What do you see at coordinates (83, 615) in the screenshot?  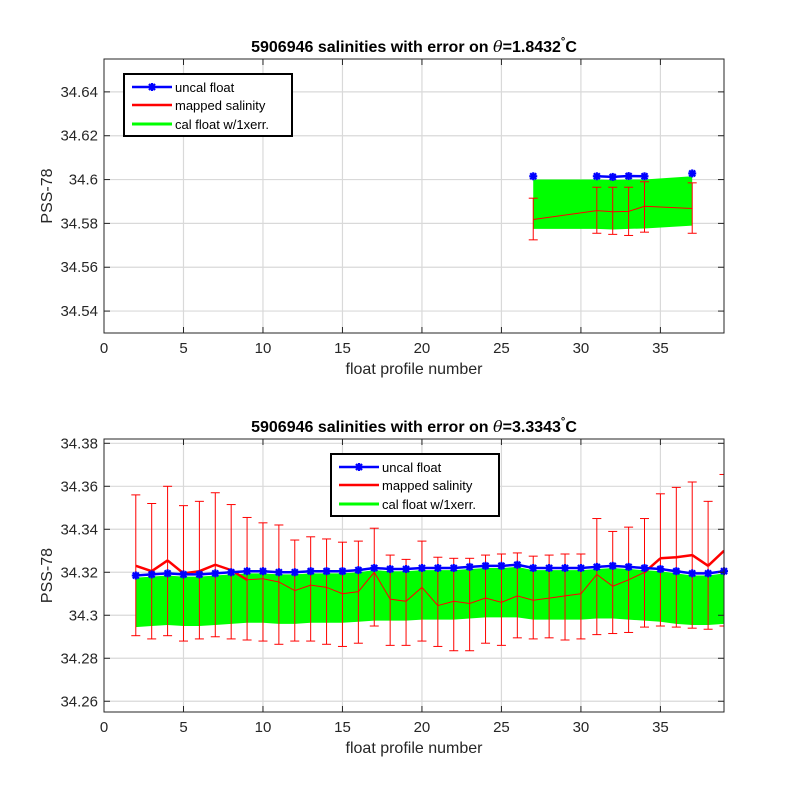 I see `y-tick-label: 34.3` at bounding box center [83, 615].